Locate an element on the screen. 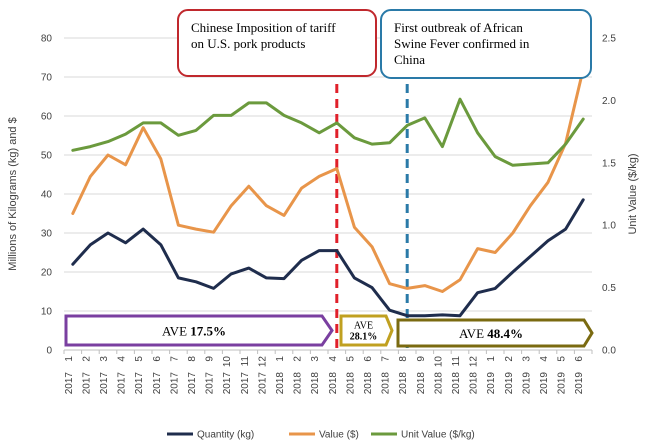  y-left-tick-label: 0 is located at coordinates (49, 351).